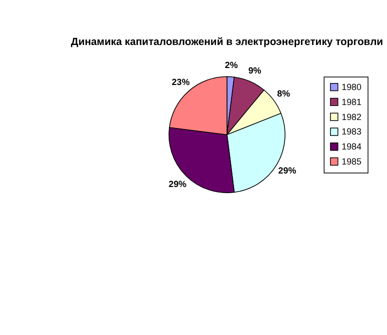 The height and width of the screenshot is (335, 387). I want to click on legend-label: 1983, so click(352, 131).